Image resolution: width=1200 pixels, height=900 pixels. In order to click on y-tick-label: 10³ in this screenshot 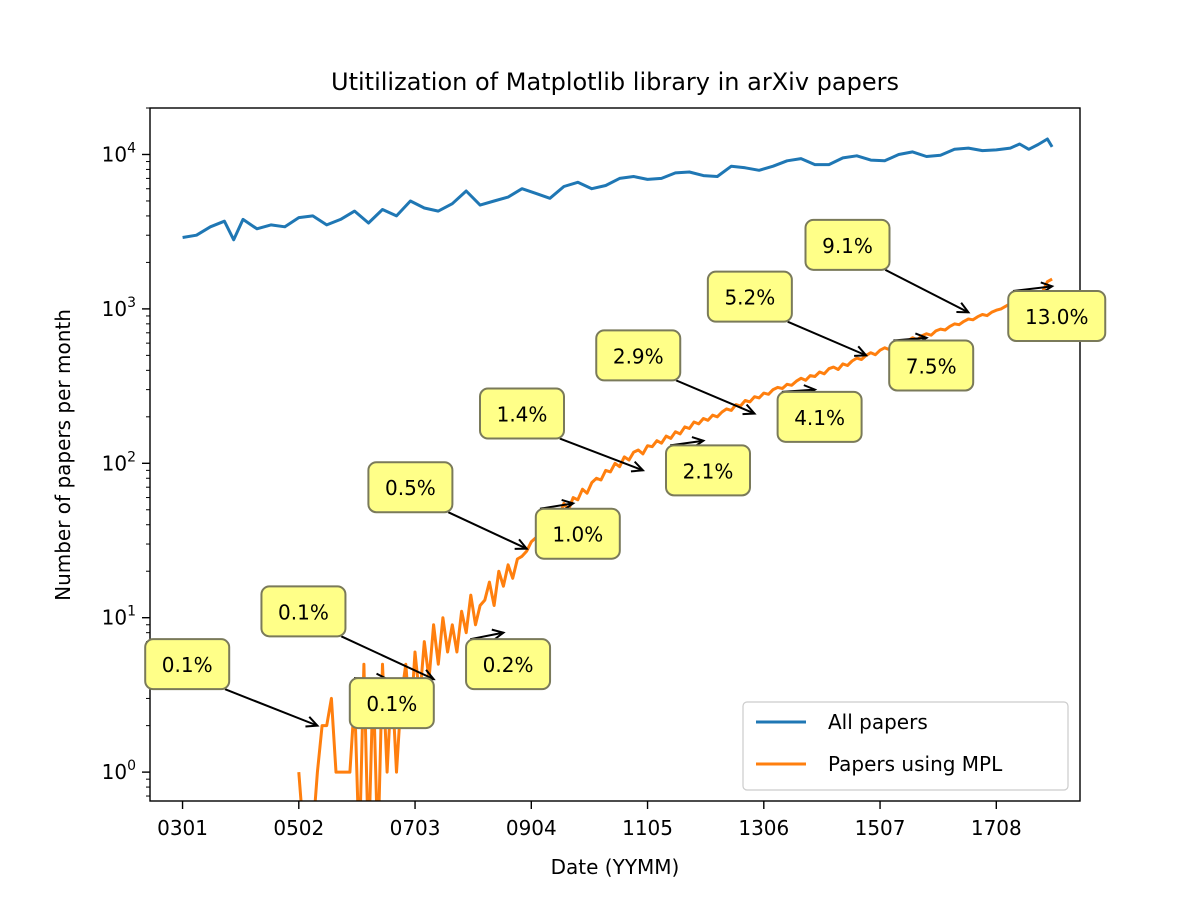, I will do `click(119, 308)`.